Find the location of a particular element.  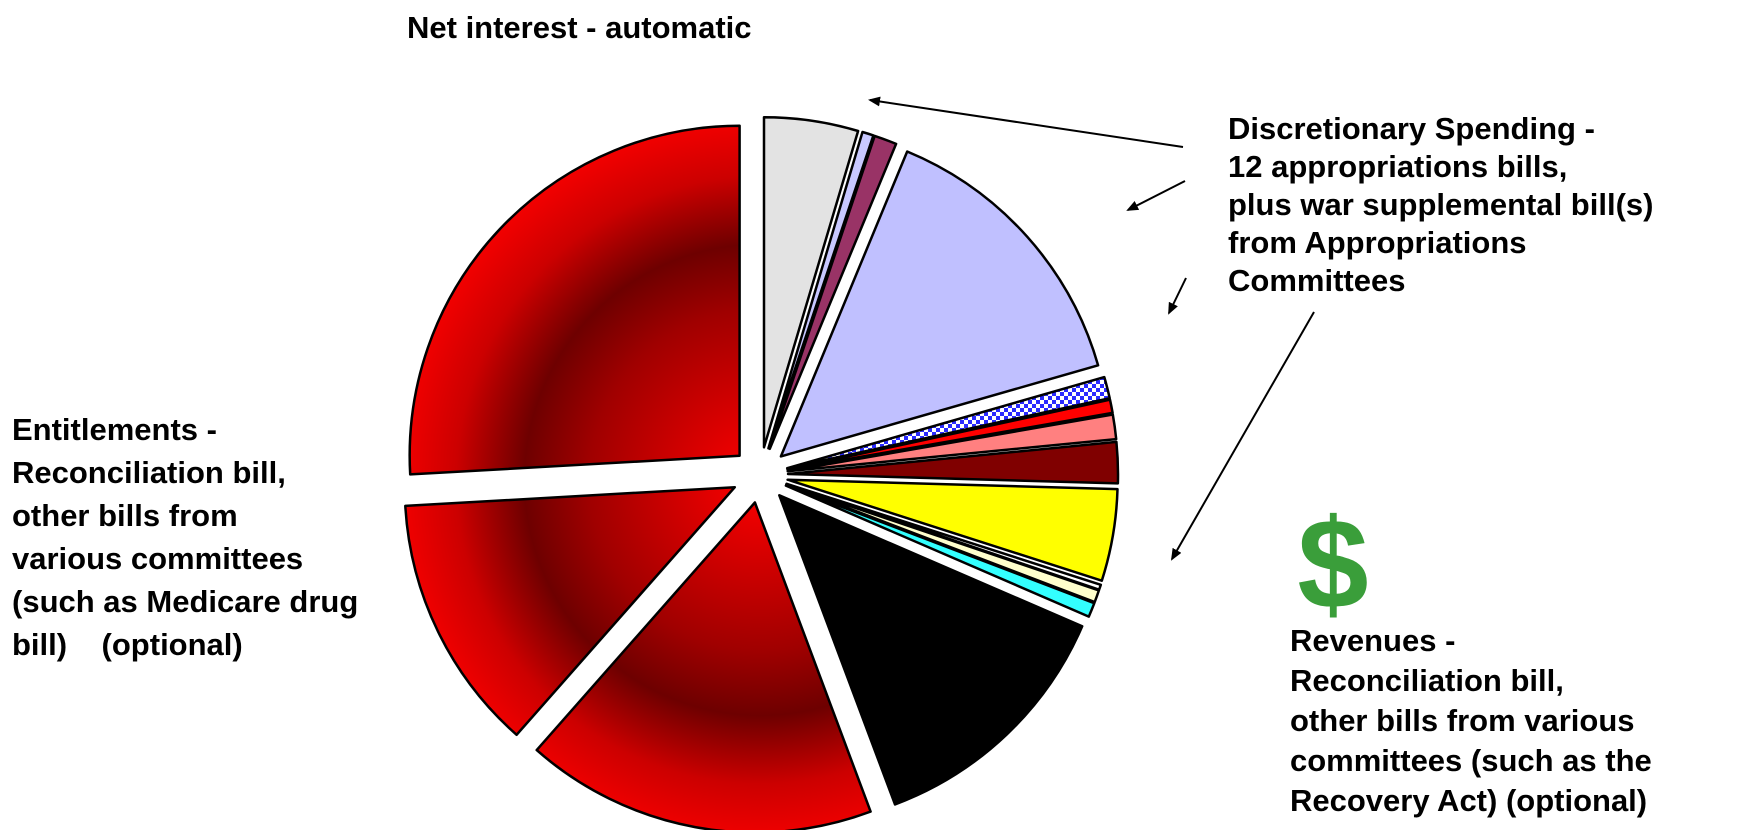

label-revenues-line-2: other bills from various is located at coordinates (1462, 720).